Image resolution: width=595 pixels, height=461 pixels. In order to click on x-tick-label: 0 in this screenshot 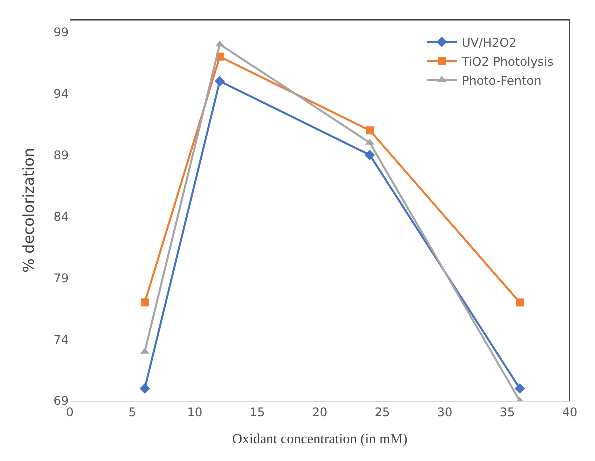, I will do `click(70, 412)`.